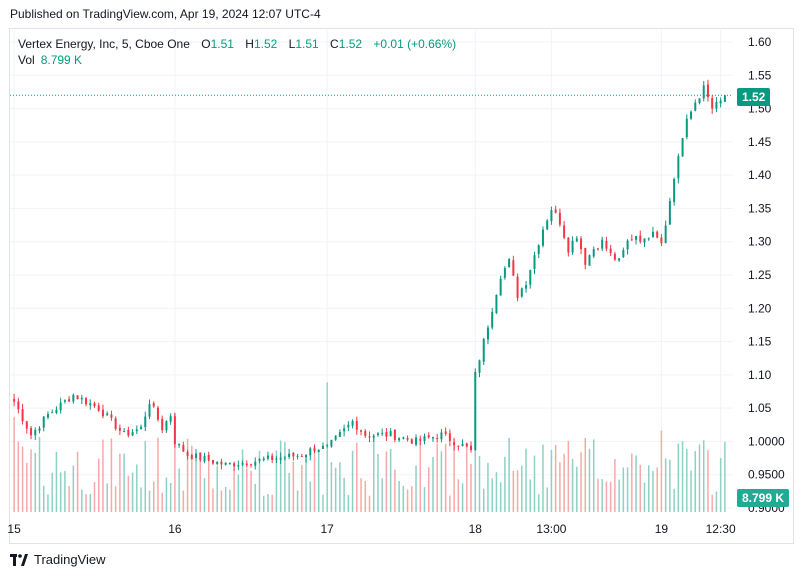 This screenshot has width=804, height=578. I want to click on price-tick-label: 1.20, so click(760, 308).